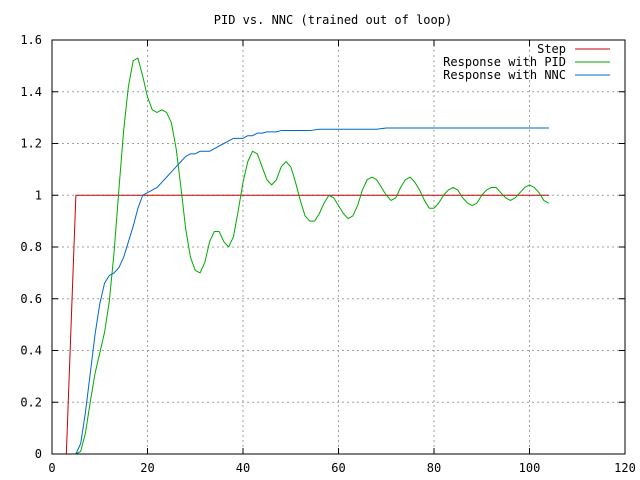  Describe the element at coordinates (504, 75) in the screenshot. I see `legend-label-nnc: Response with NNC` at that location.